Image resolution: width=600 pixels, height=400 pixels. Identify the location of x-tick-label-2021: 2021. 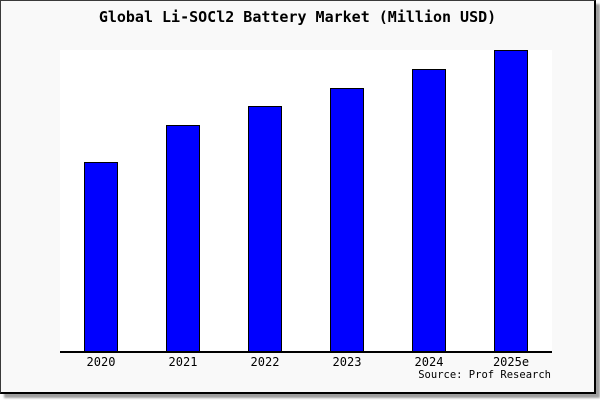
(183, 362).